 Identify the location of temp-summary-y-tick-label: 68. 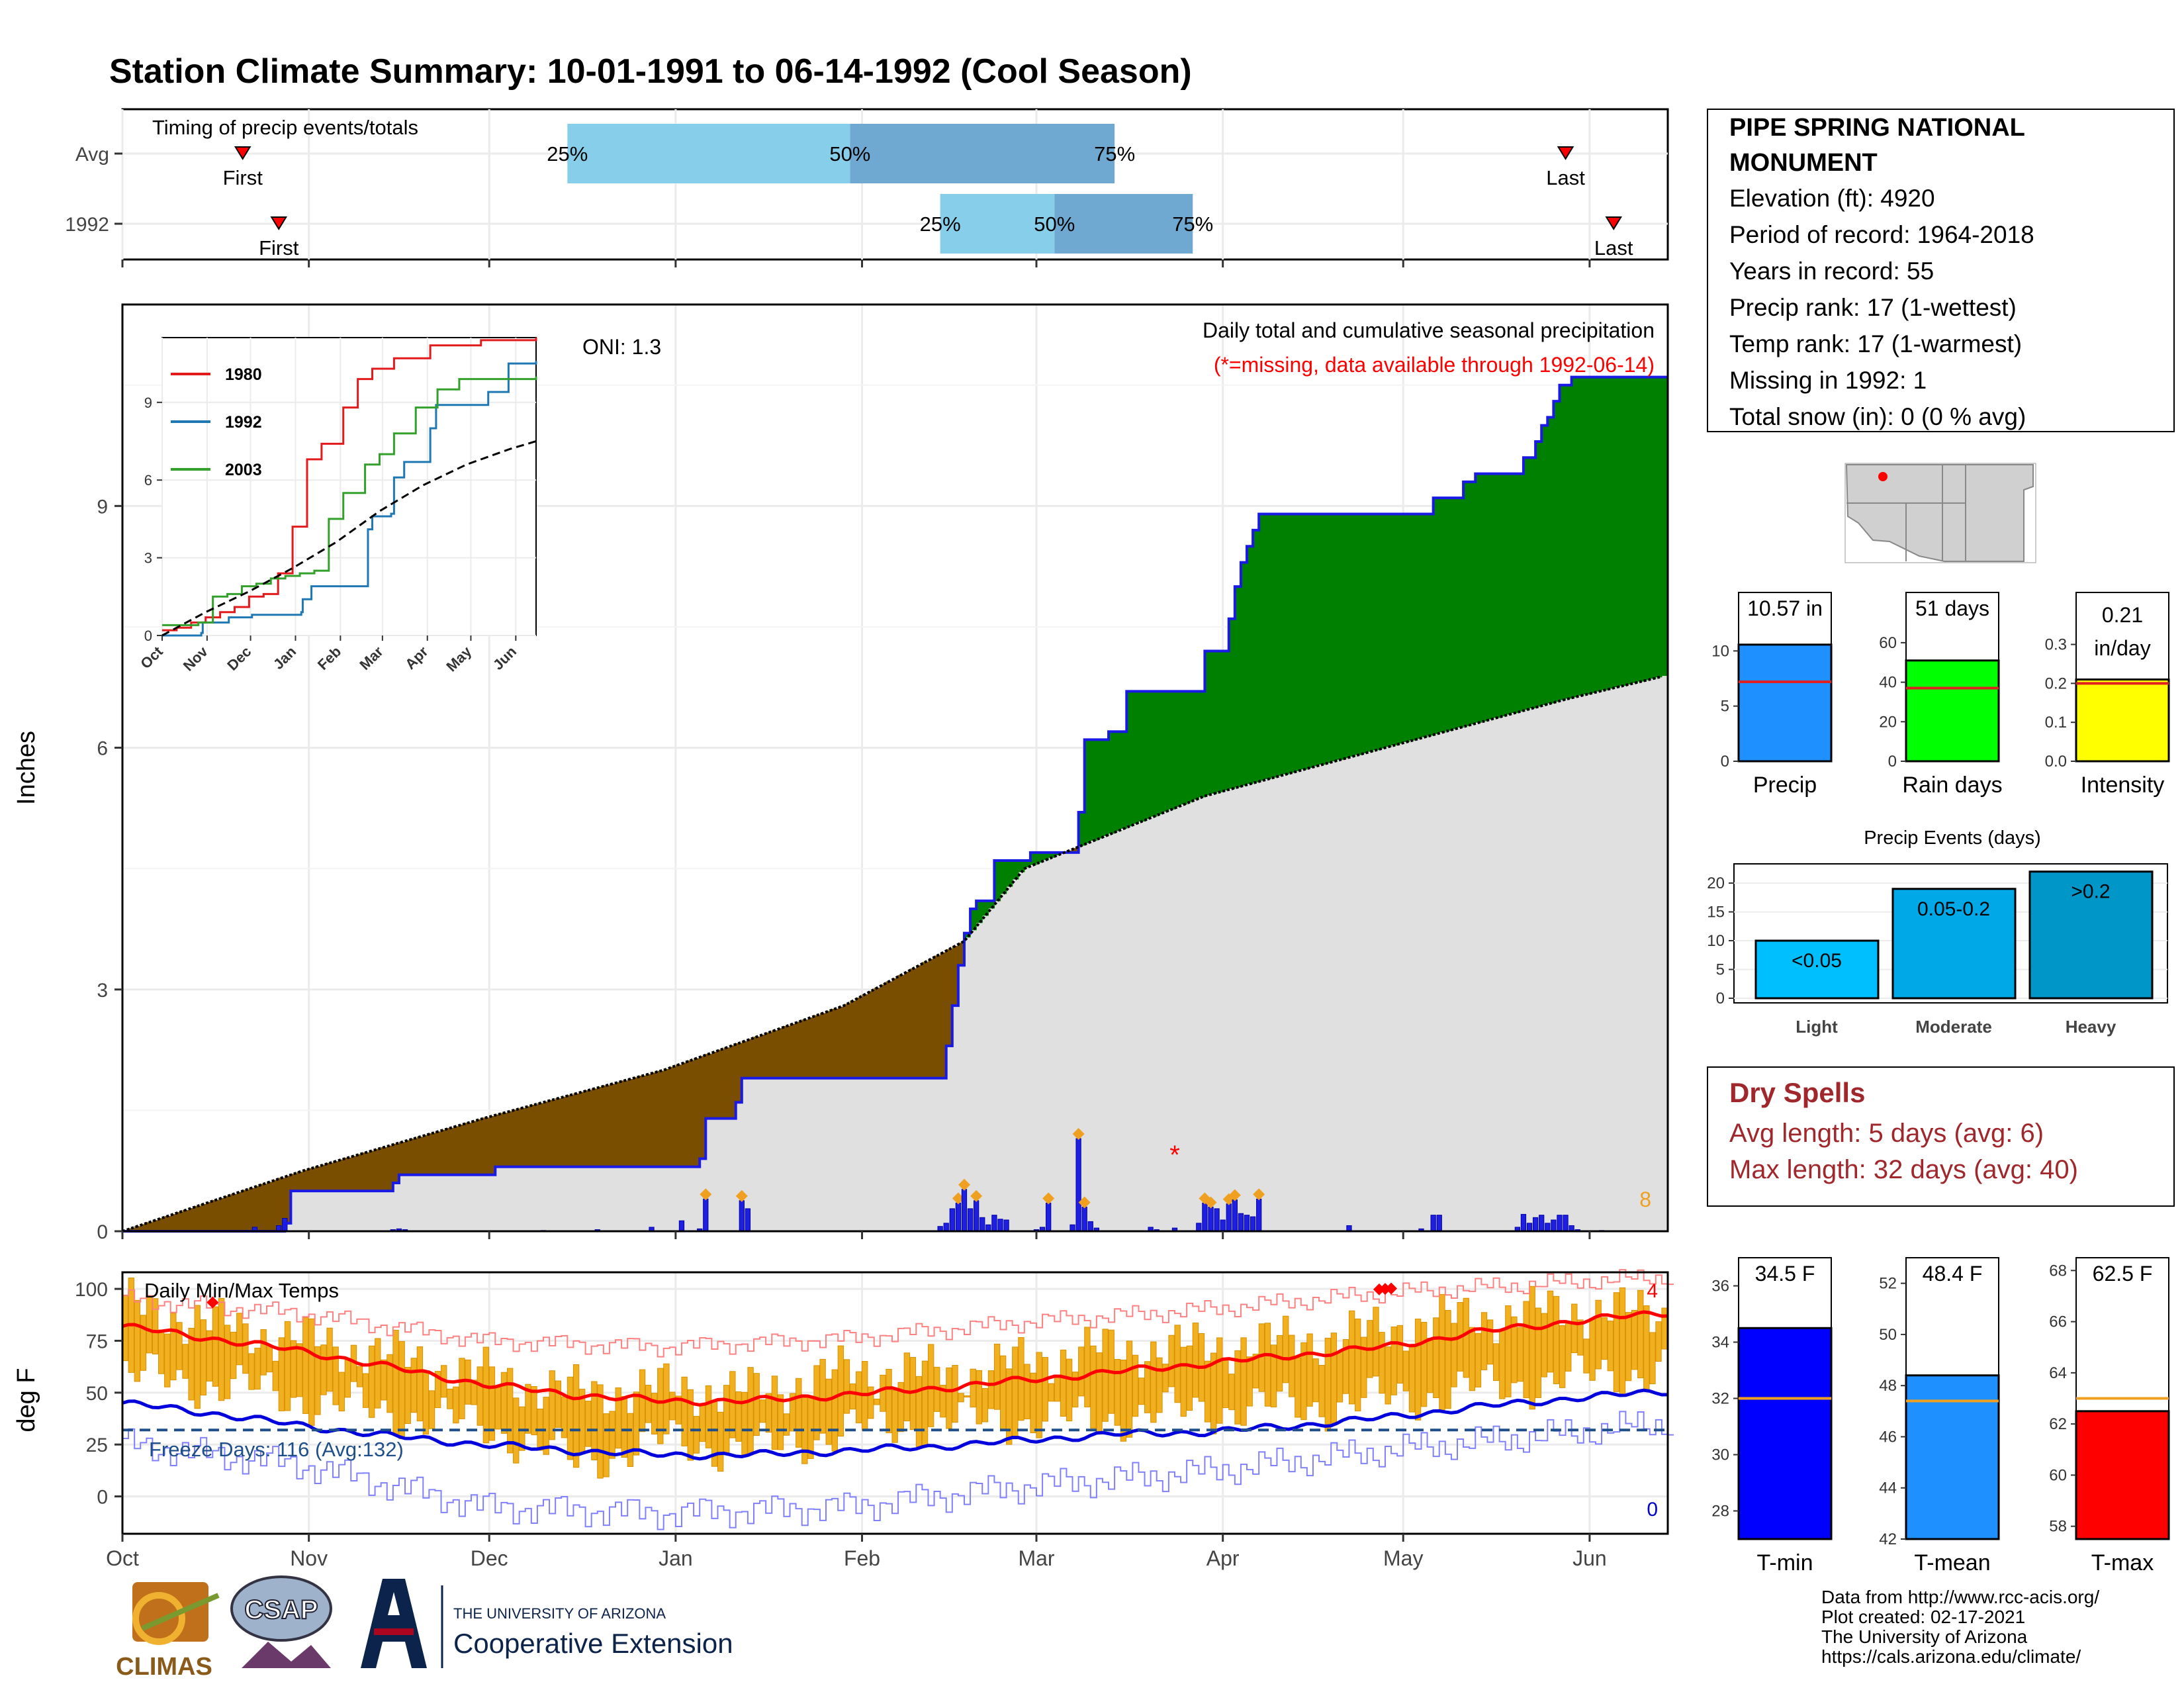
(2058, 1271).